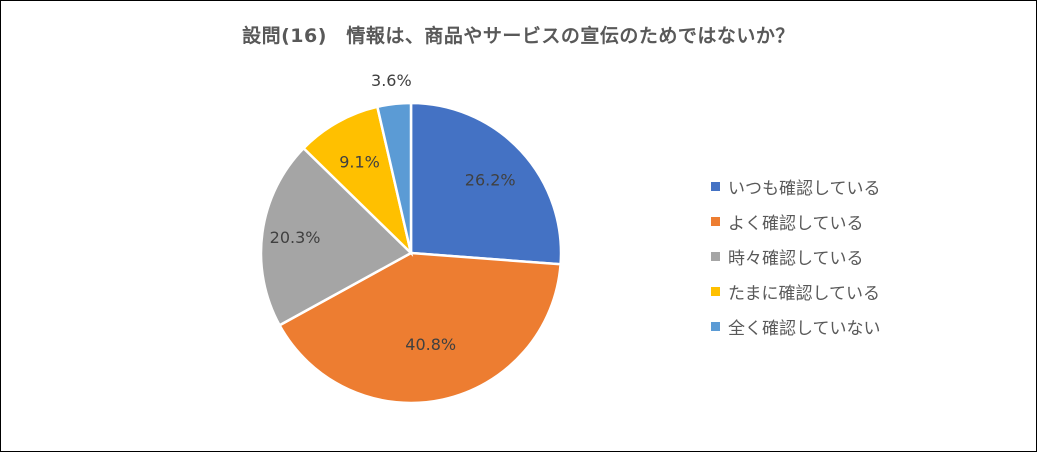 The width and height of the screenshot is (1037, 452). I want to click on chart-title: 設問(16) 情報は、商品やサービスの宣伝のためではないか？, so click(518, 36).